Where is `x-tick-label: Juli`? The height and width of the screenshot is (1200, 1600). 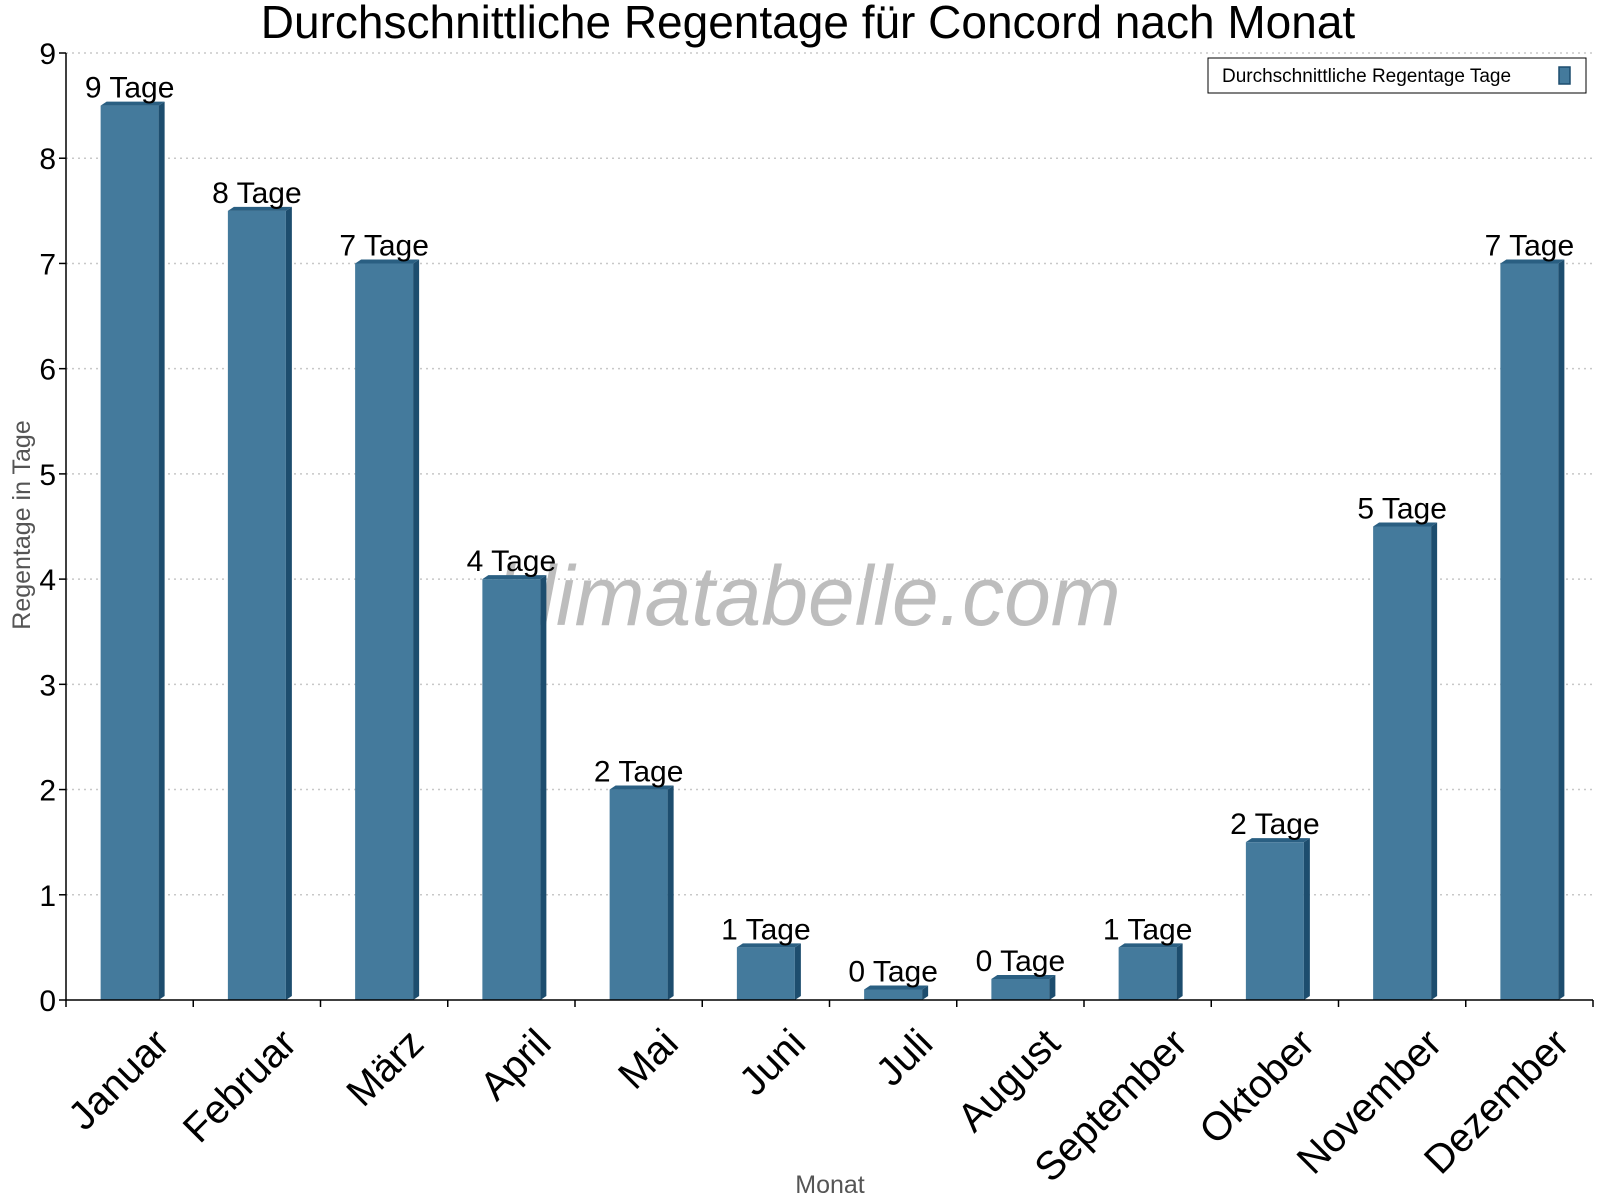
x-tick-label: Juli is located at coordinates (905, 1058).